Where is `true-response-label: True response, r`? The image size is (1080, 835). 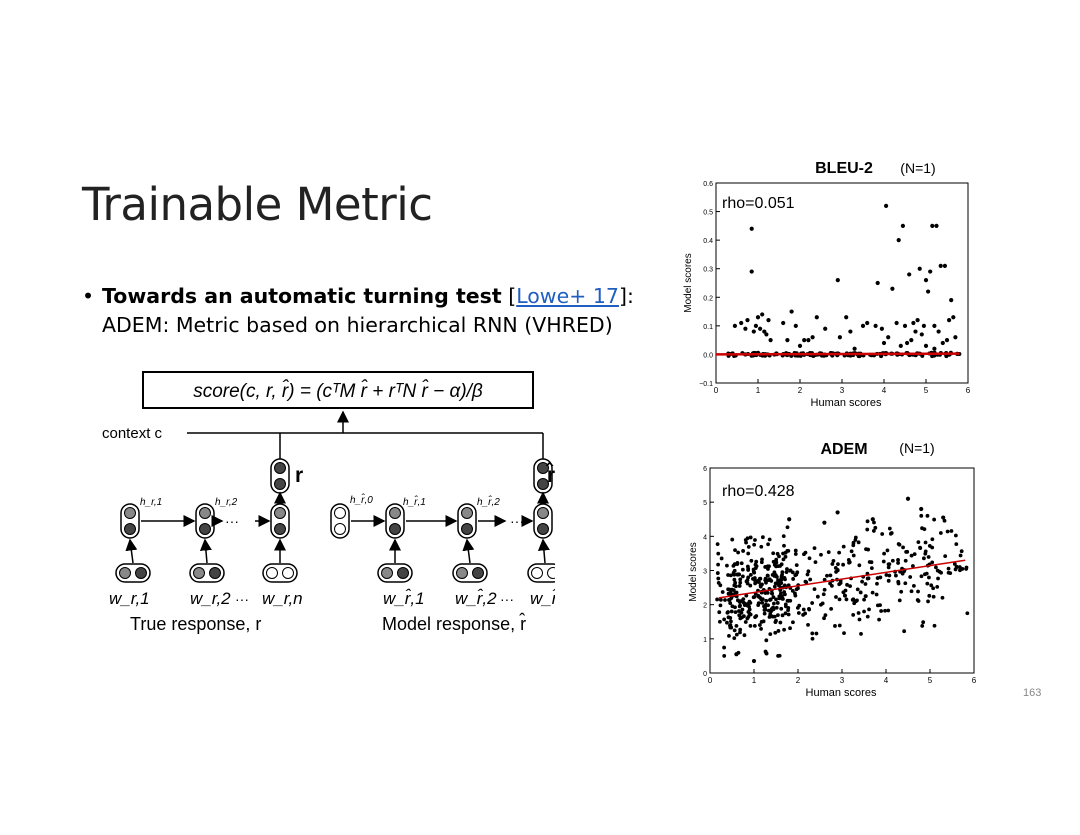
true-response-label: True response, r is located at coordinates (195, 624).